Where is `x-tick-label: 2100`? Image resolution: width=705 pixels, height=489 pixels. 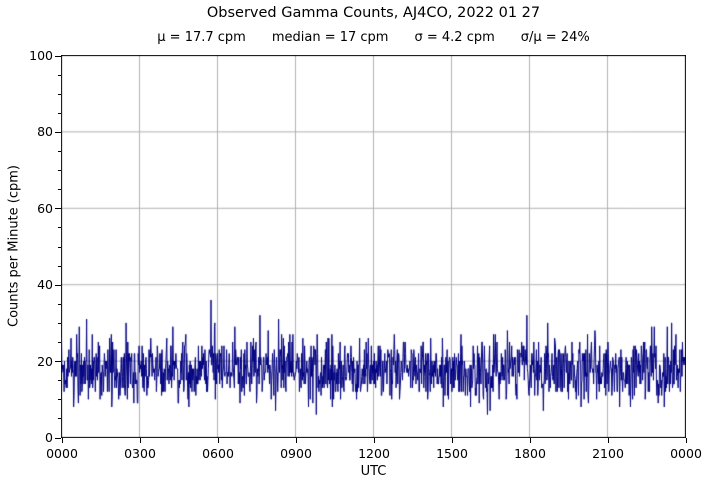 x-tick-label: 2100 is located at coordinates (608, 453).